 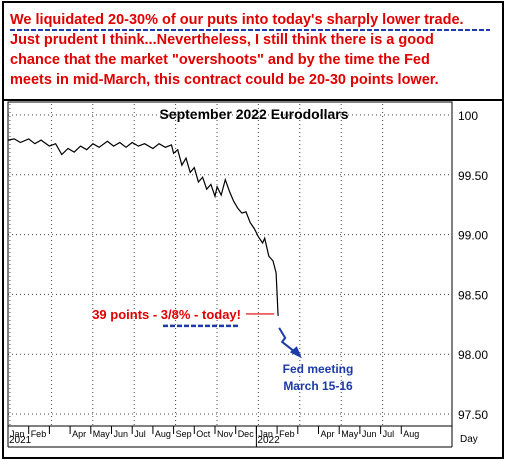 What do you see at coordinates (295, 352) in the screenshot?
I see `forecast-arrowhead` at bounding box center [295, 352].